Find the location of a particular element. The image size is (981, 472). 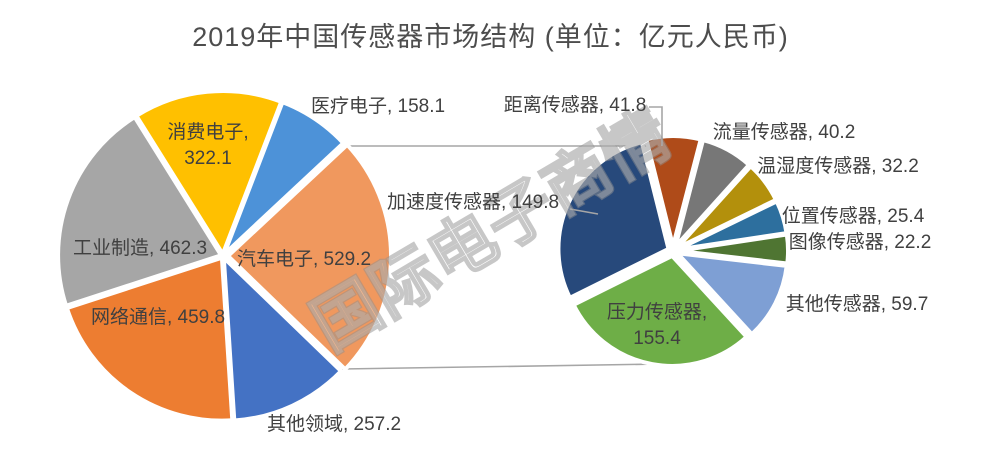

market-by-sensor-type-data-label-3: 位置传感器, 25.4 is located at coordinates (853, 216).